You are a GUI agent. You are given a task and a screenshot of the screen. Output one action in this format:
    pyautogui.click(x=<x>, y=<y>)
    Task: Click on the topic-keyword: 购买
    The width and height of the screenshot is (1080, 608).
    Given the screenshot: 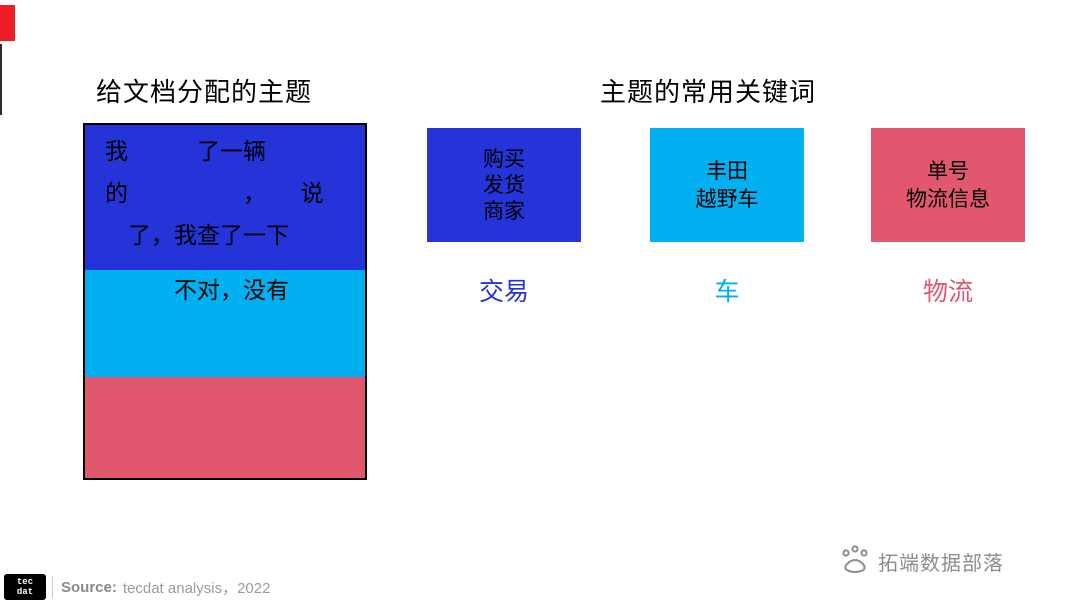 What is the action you would take?
    pyautogui.click(x=504, y=159)
    